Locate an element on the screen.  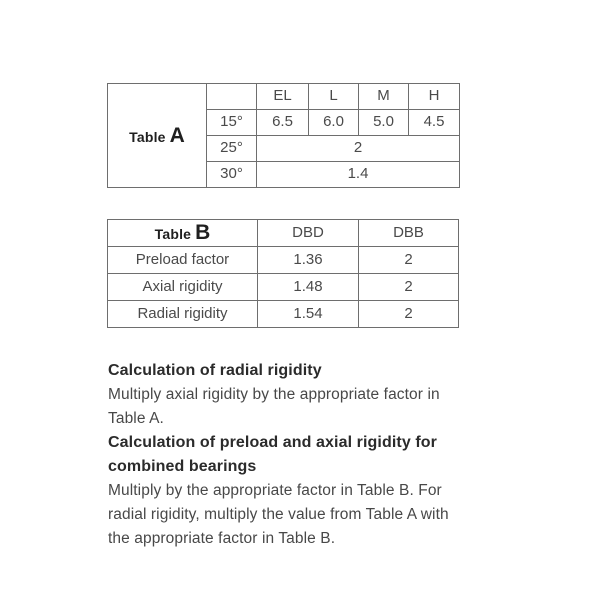
table-a-corner-cell is located at coordinates (231, 96).